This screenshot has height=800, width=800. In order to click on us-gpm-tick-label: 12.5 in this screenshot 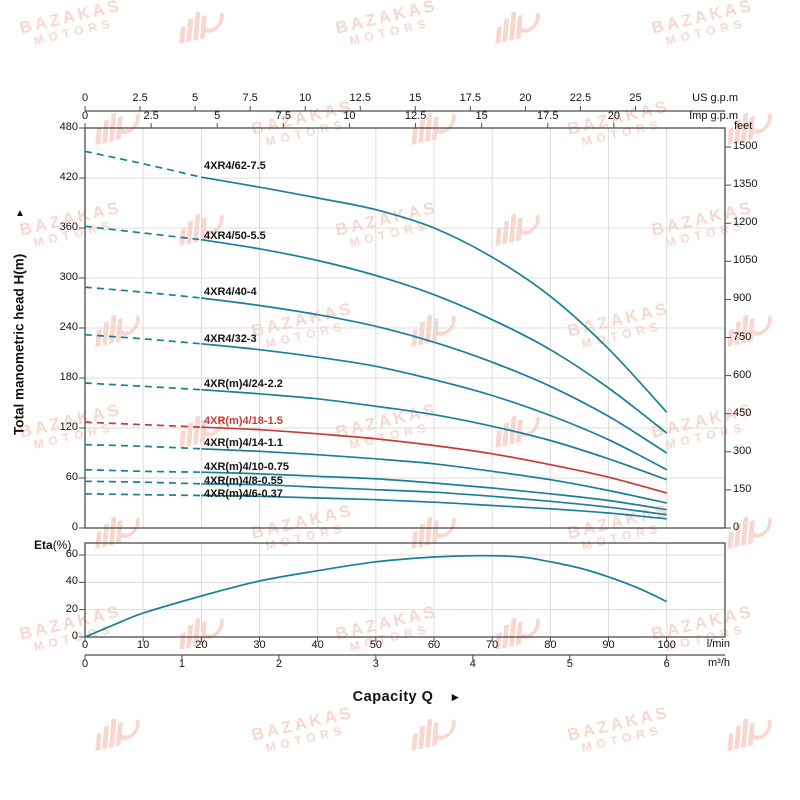, I will do `click(360, 98)`.